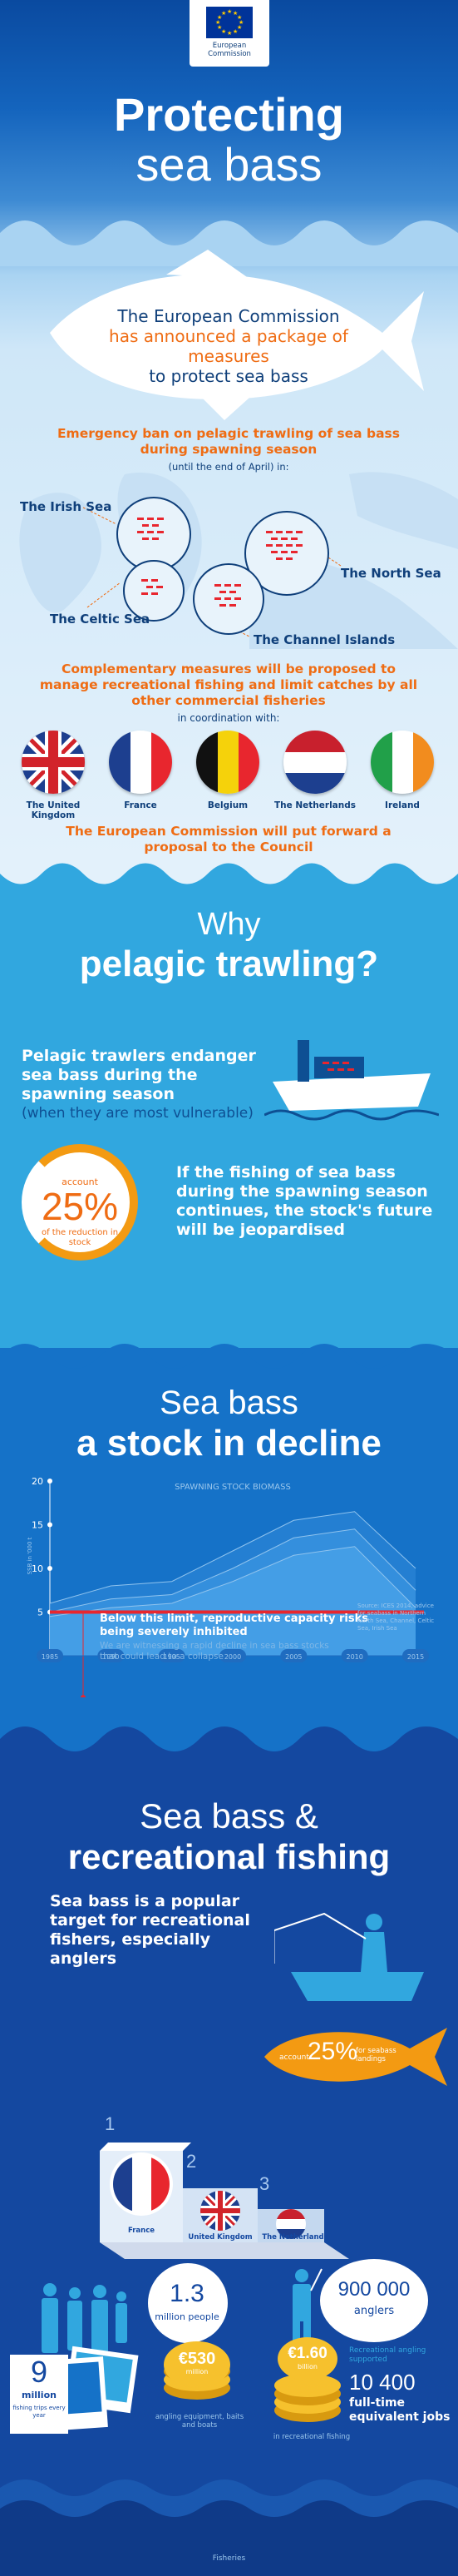  What do you see at coordinates (197, 2359) in the screenshot?
I see `spend-value: €530` at bounding box center [197, 2359].